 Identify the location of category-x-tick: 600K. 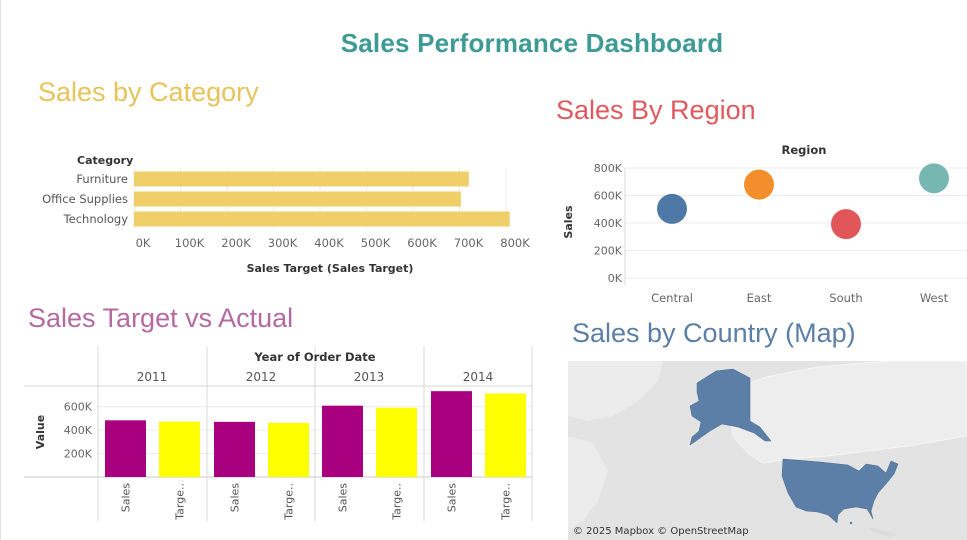
(422, 243).